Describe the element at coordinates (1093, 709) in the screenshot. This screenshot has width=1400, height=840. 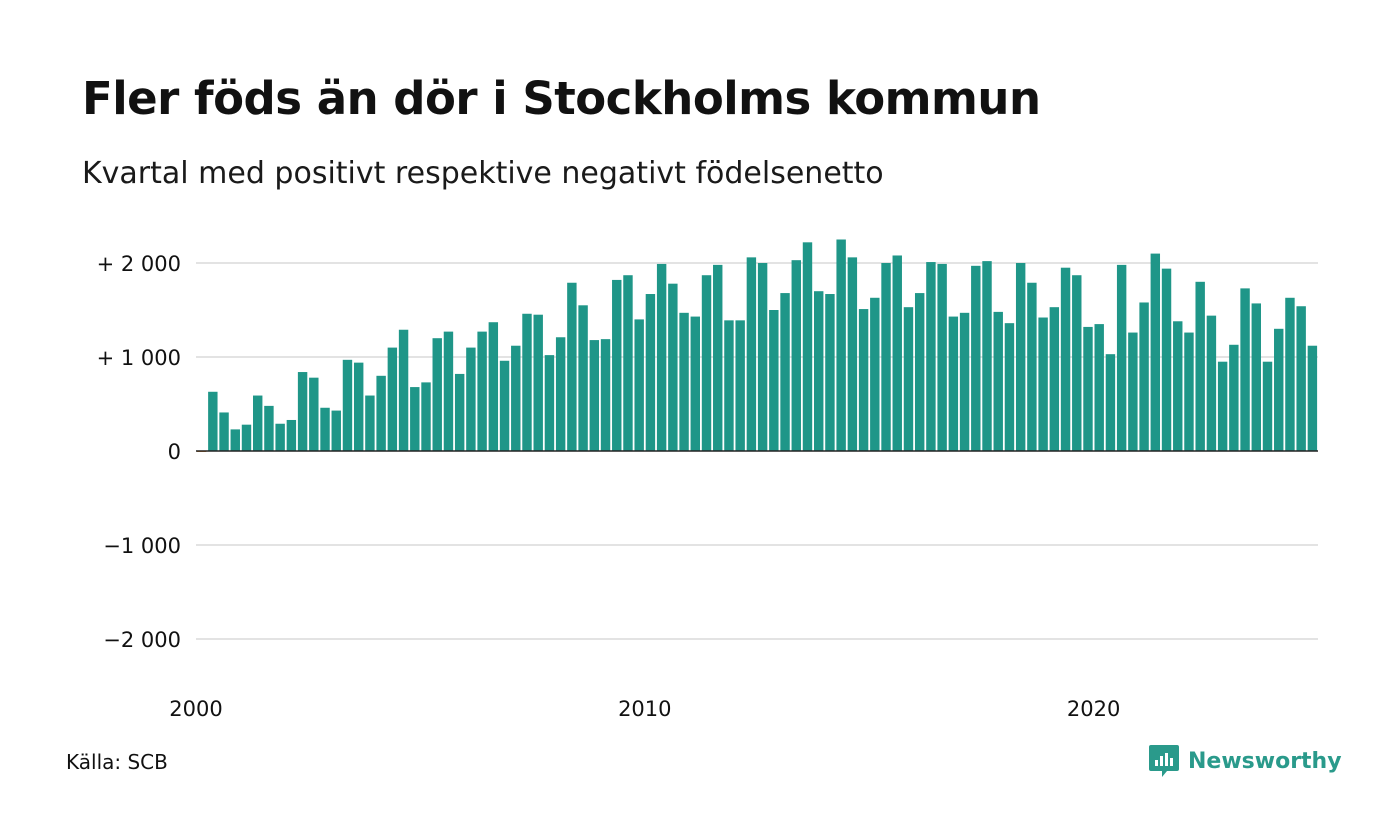
I see `x-tick-label: 2020` at that location.